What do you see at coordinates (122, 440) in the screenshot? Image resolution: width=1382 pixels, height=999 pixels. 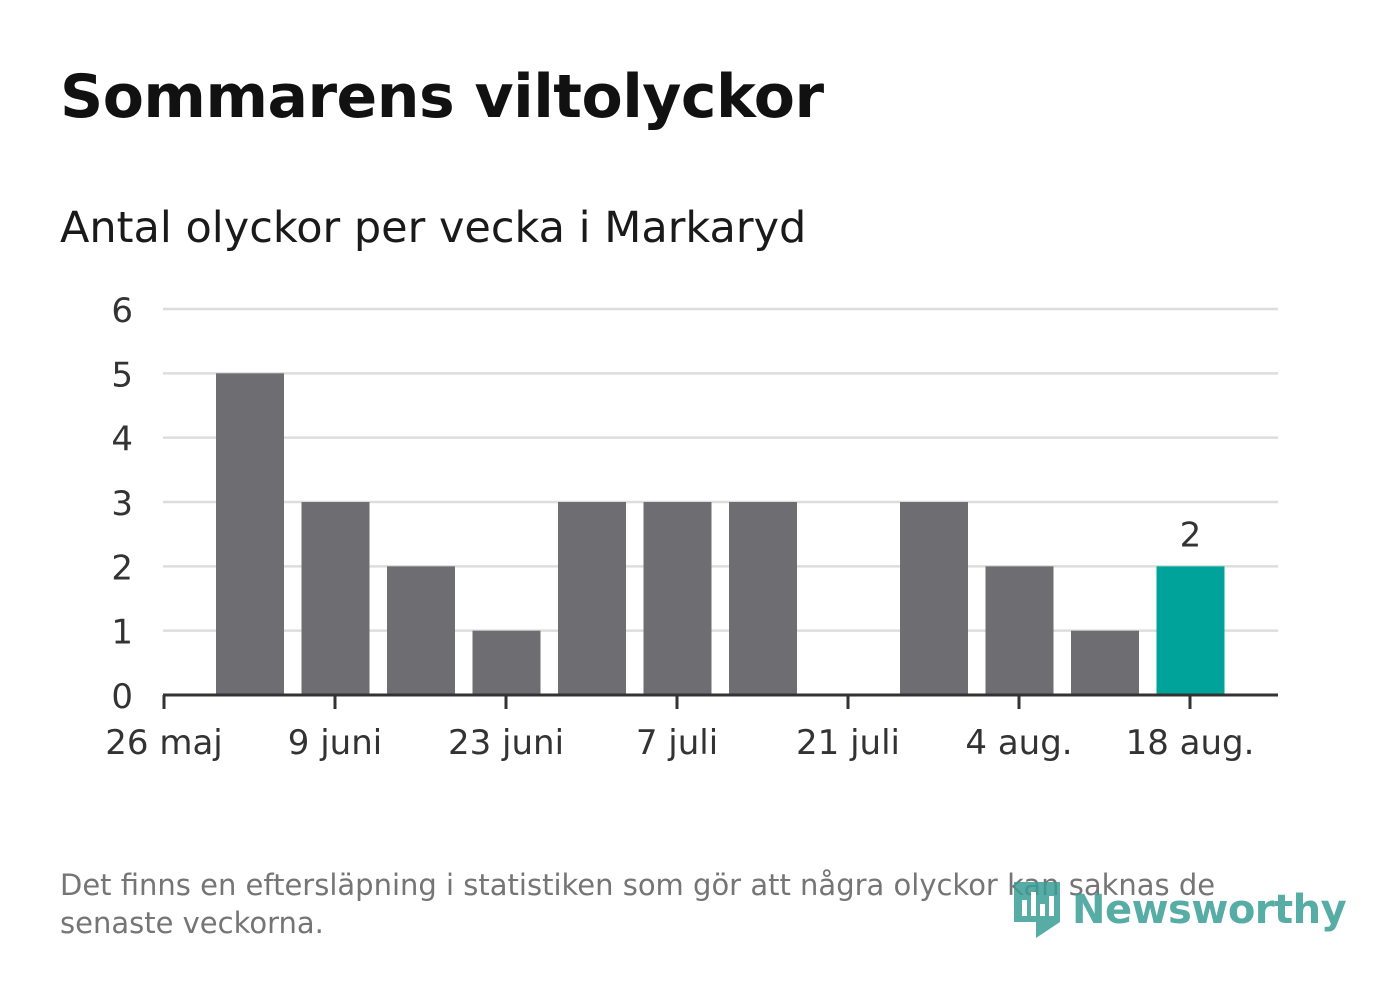 I see `y-tick-label: 4` at bounding box center [122, 440].